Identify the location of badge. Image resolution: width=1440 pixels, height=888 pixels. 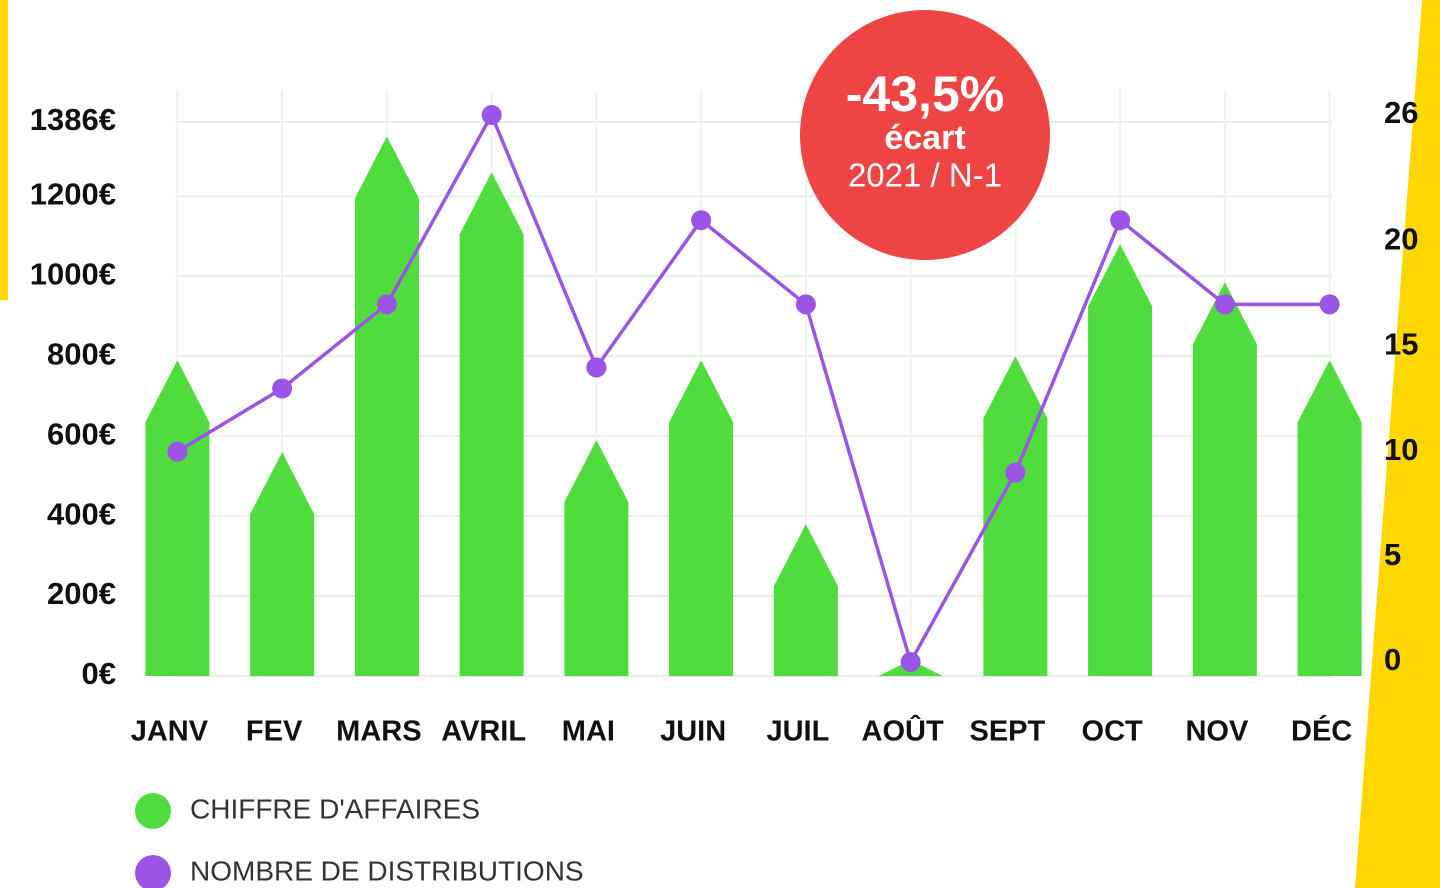
(925, 135).